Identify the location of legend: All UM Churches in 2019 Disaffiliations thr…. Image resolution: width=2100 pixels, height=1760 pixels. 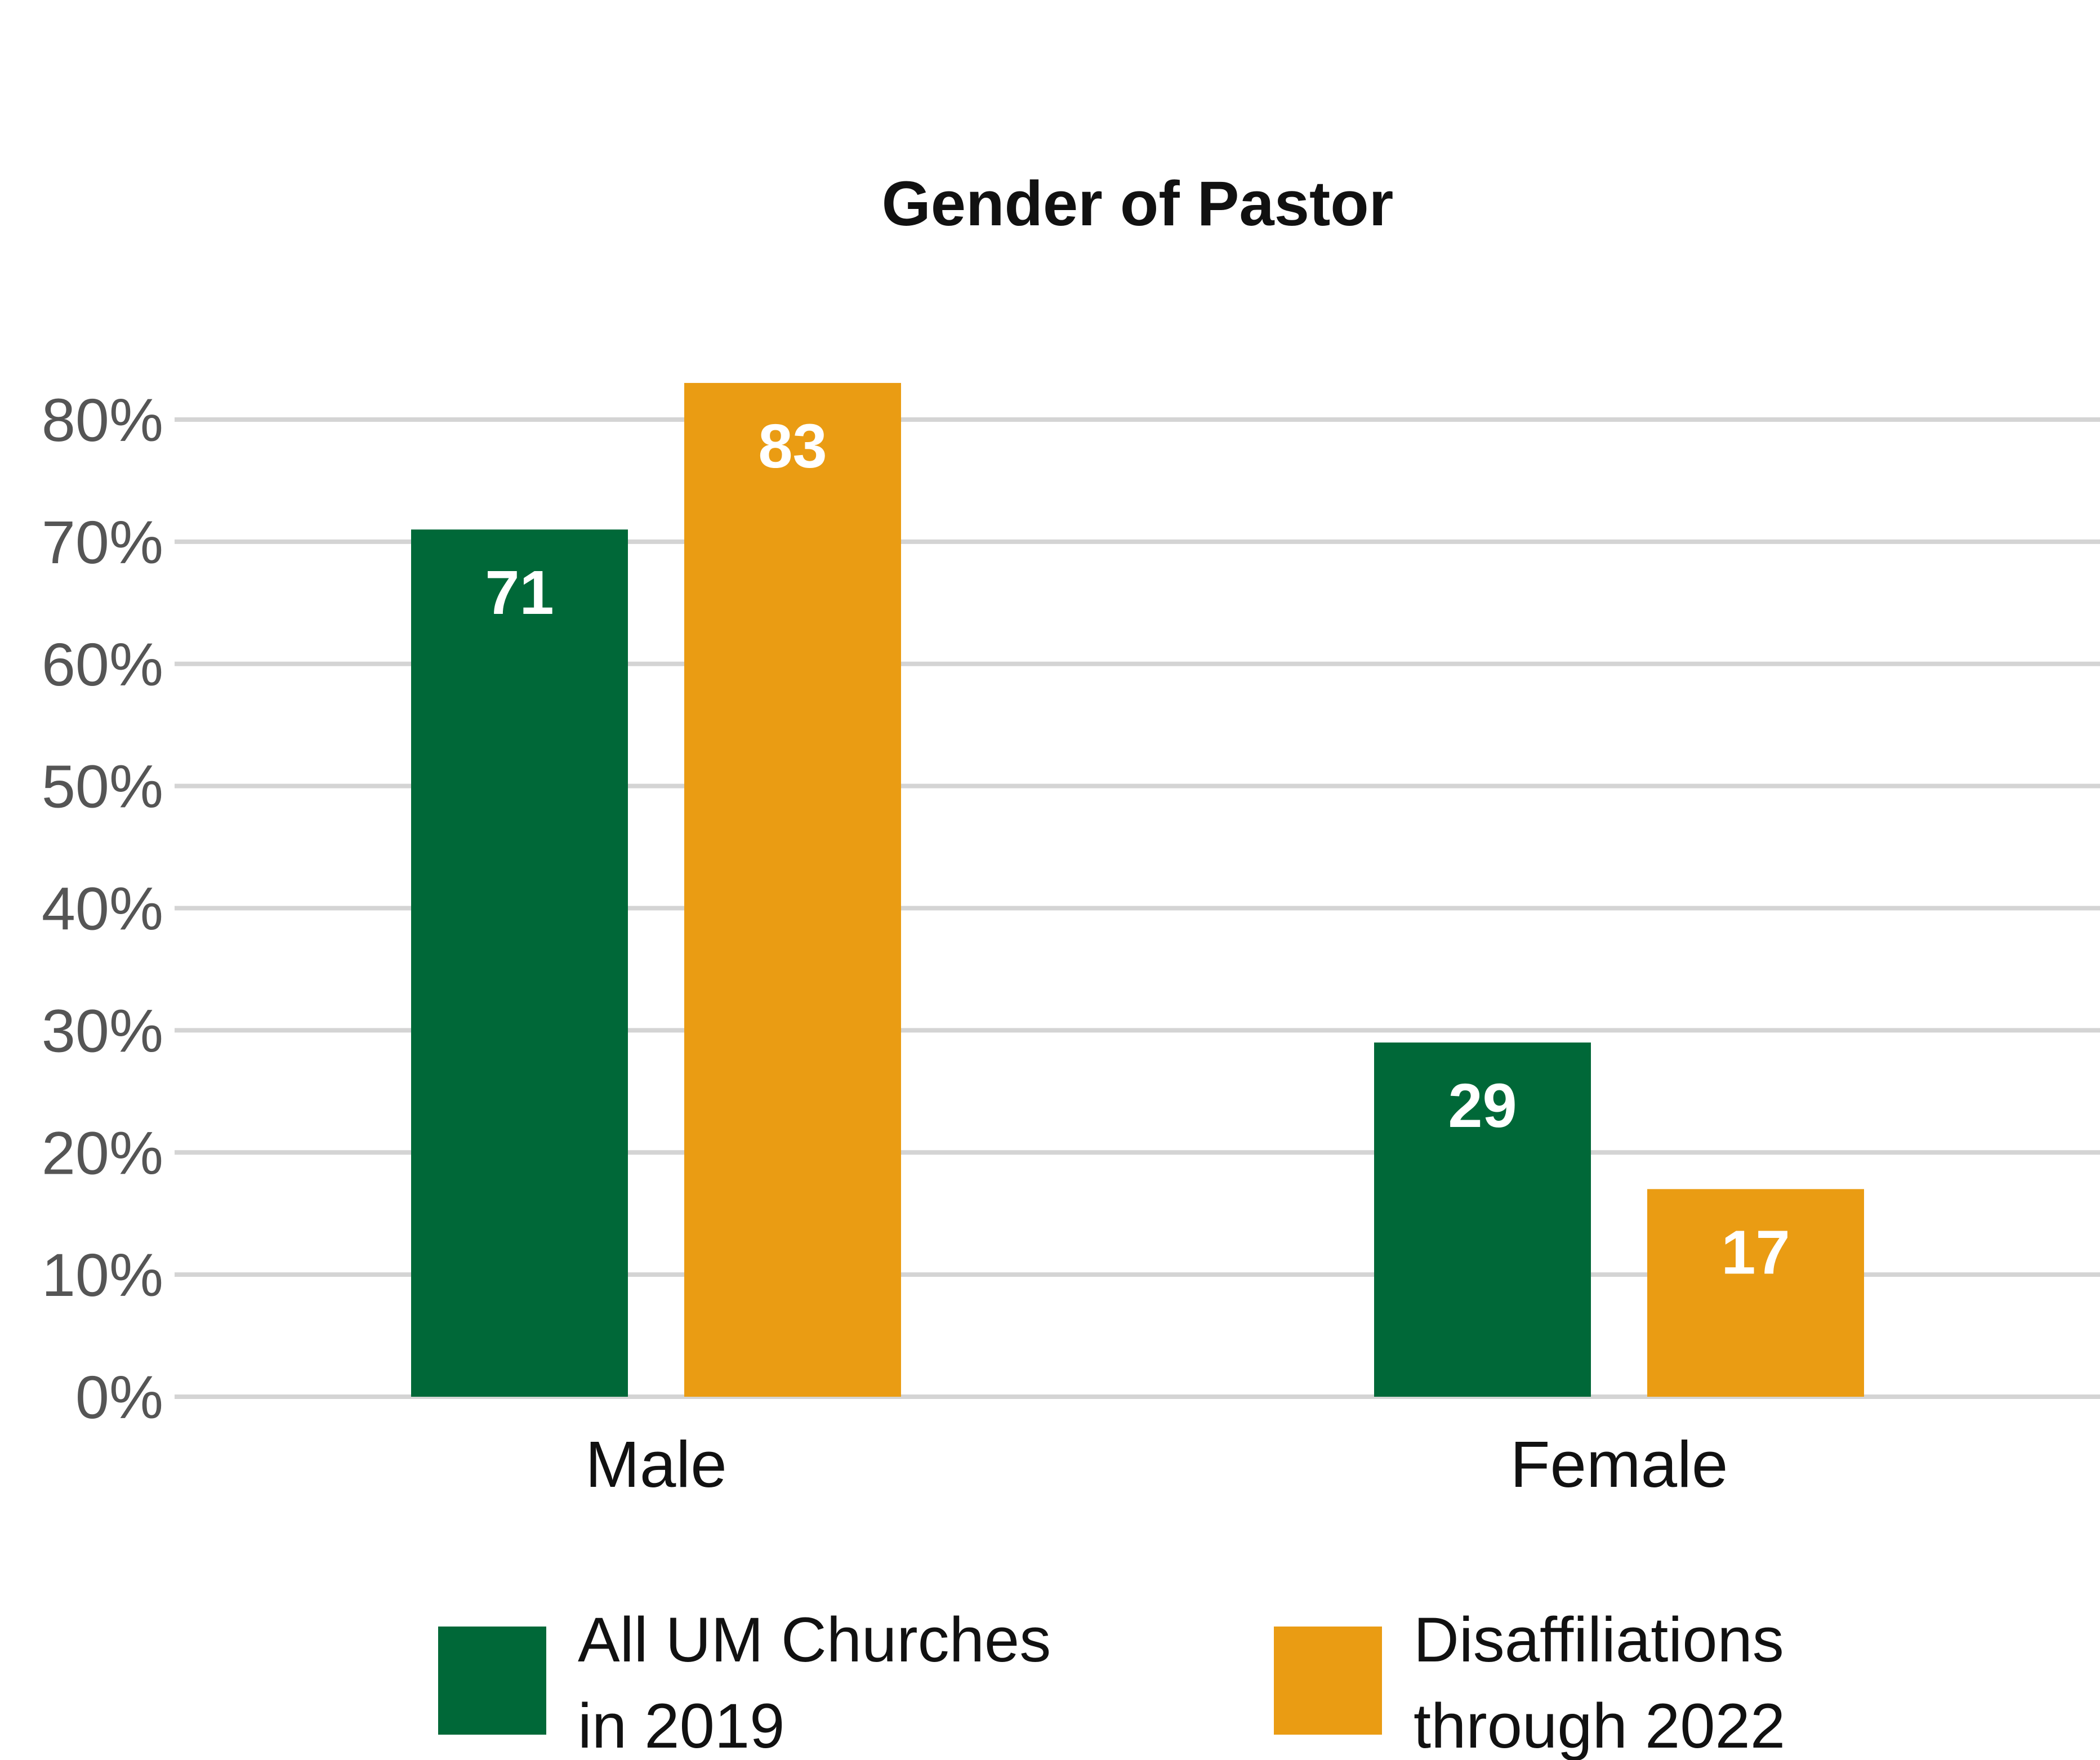
(1111, 1683).